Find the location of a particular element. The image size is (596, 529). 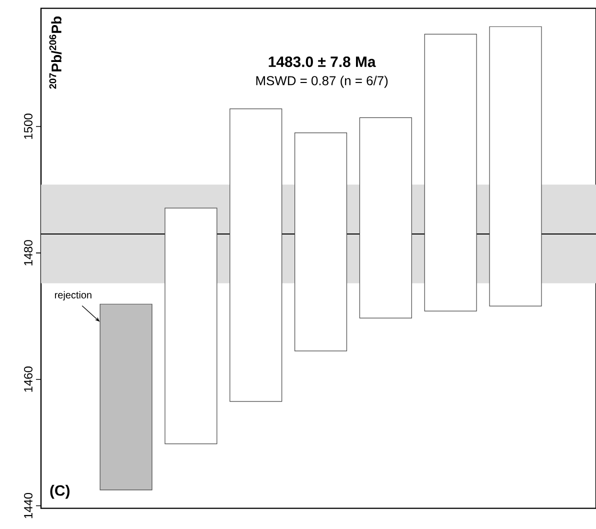

annotation: MSWD = 0.87 (n = 6/7) is located at coordinates (322, 82).